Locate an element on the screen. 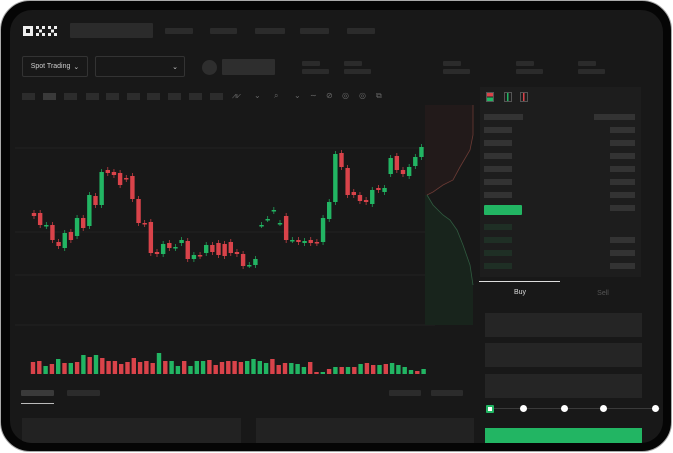 This screenshot has width=673, height=453. buy-button is located at coordinates (563, 435).